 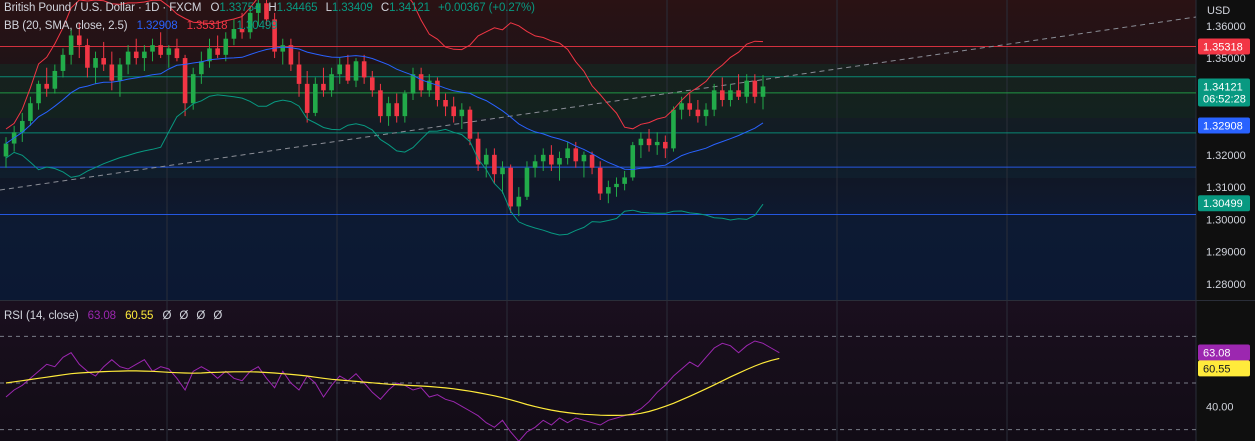 I want to click on lower-band-badge-value: 1.30499, so click(x=1223, y=204).